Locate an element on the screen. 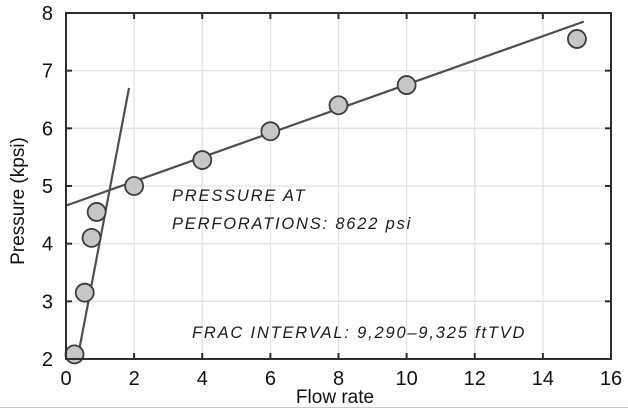 The height and width of the screenshot is (408, 628). x-tick-label: 0 is located at coordinates (65, 379).